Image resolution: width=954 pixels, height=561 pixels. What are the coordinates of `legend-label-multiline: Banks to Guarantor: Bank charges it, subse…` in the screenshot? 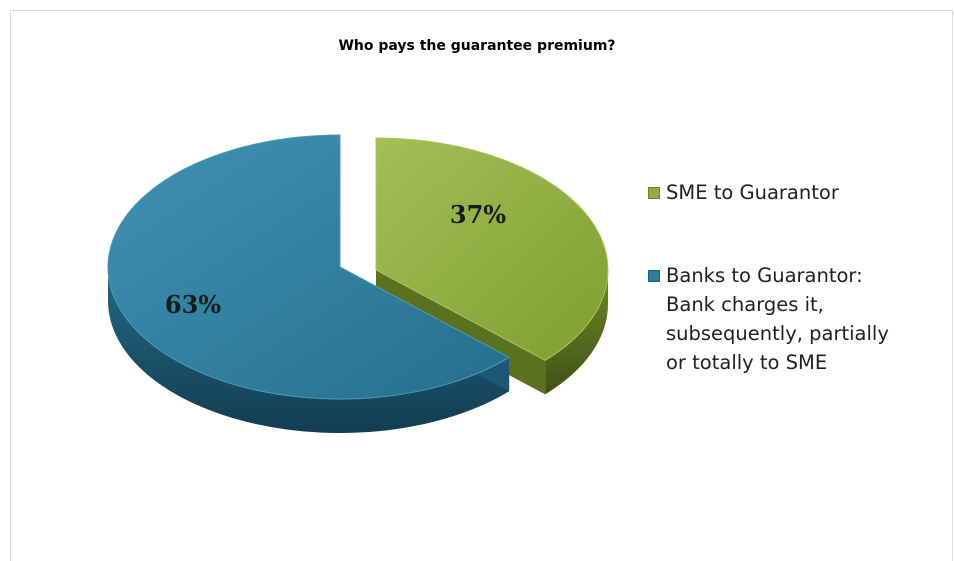 It's located at (807, 319).